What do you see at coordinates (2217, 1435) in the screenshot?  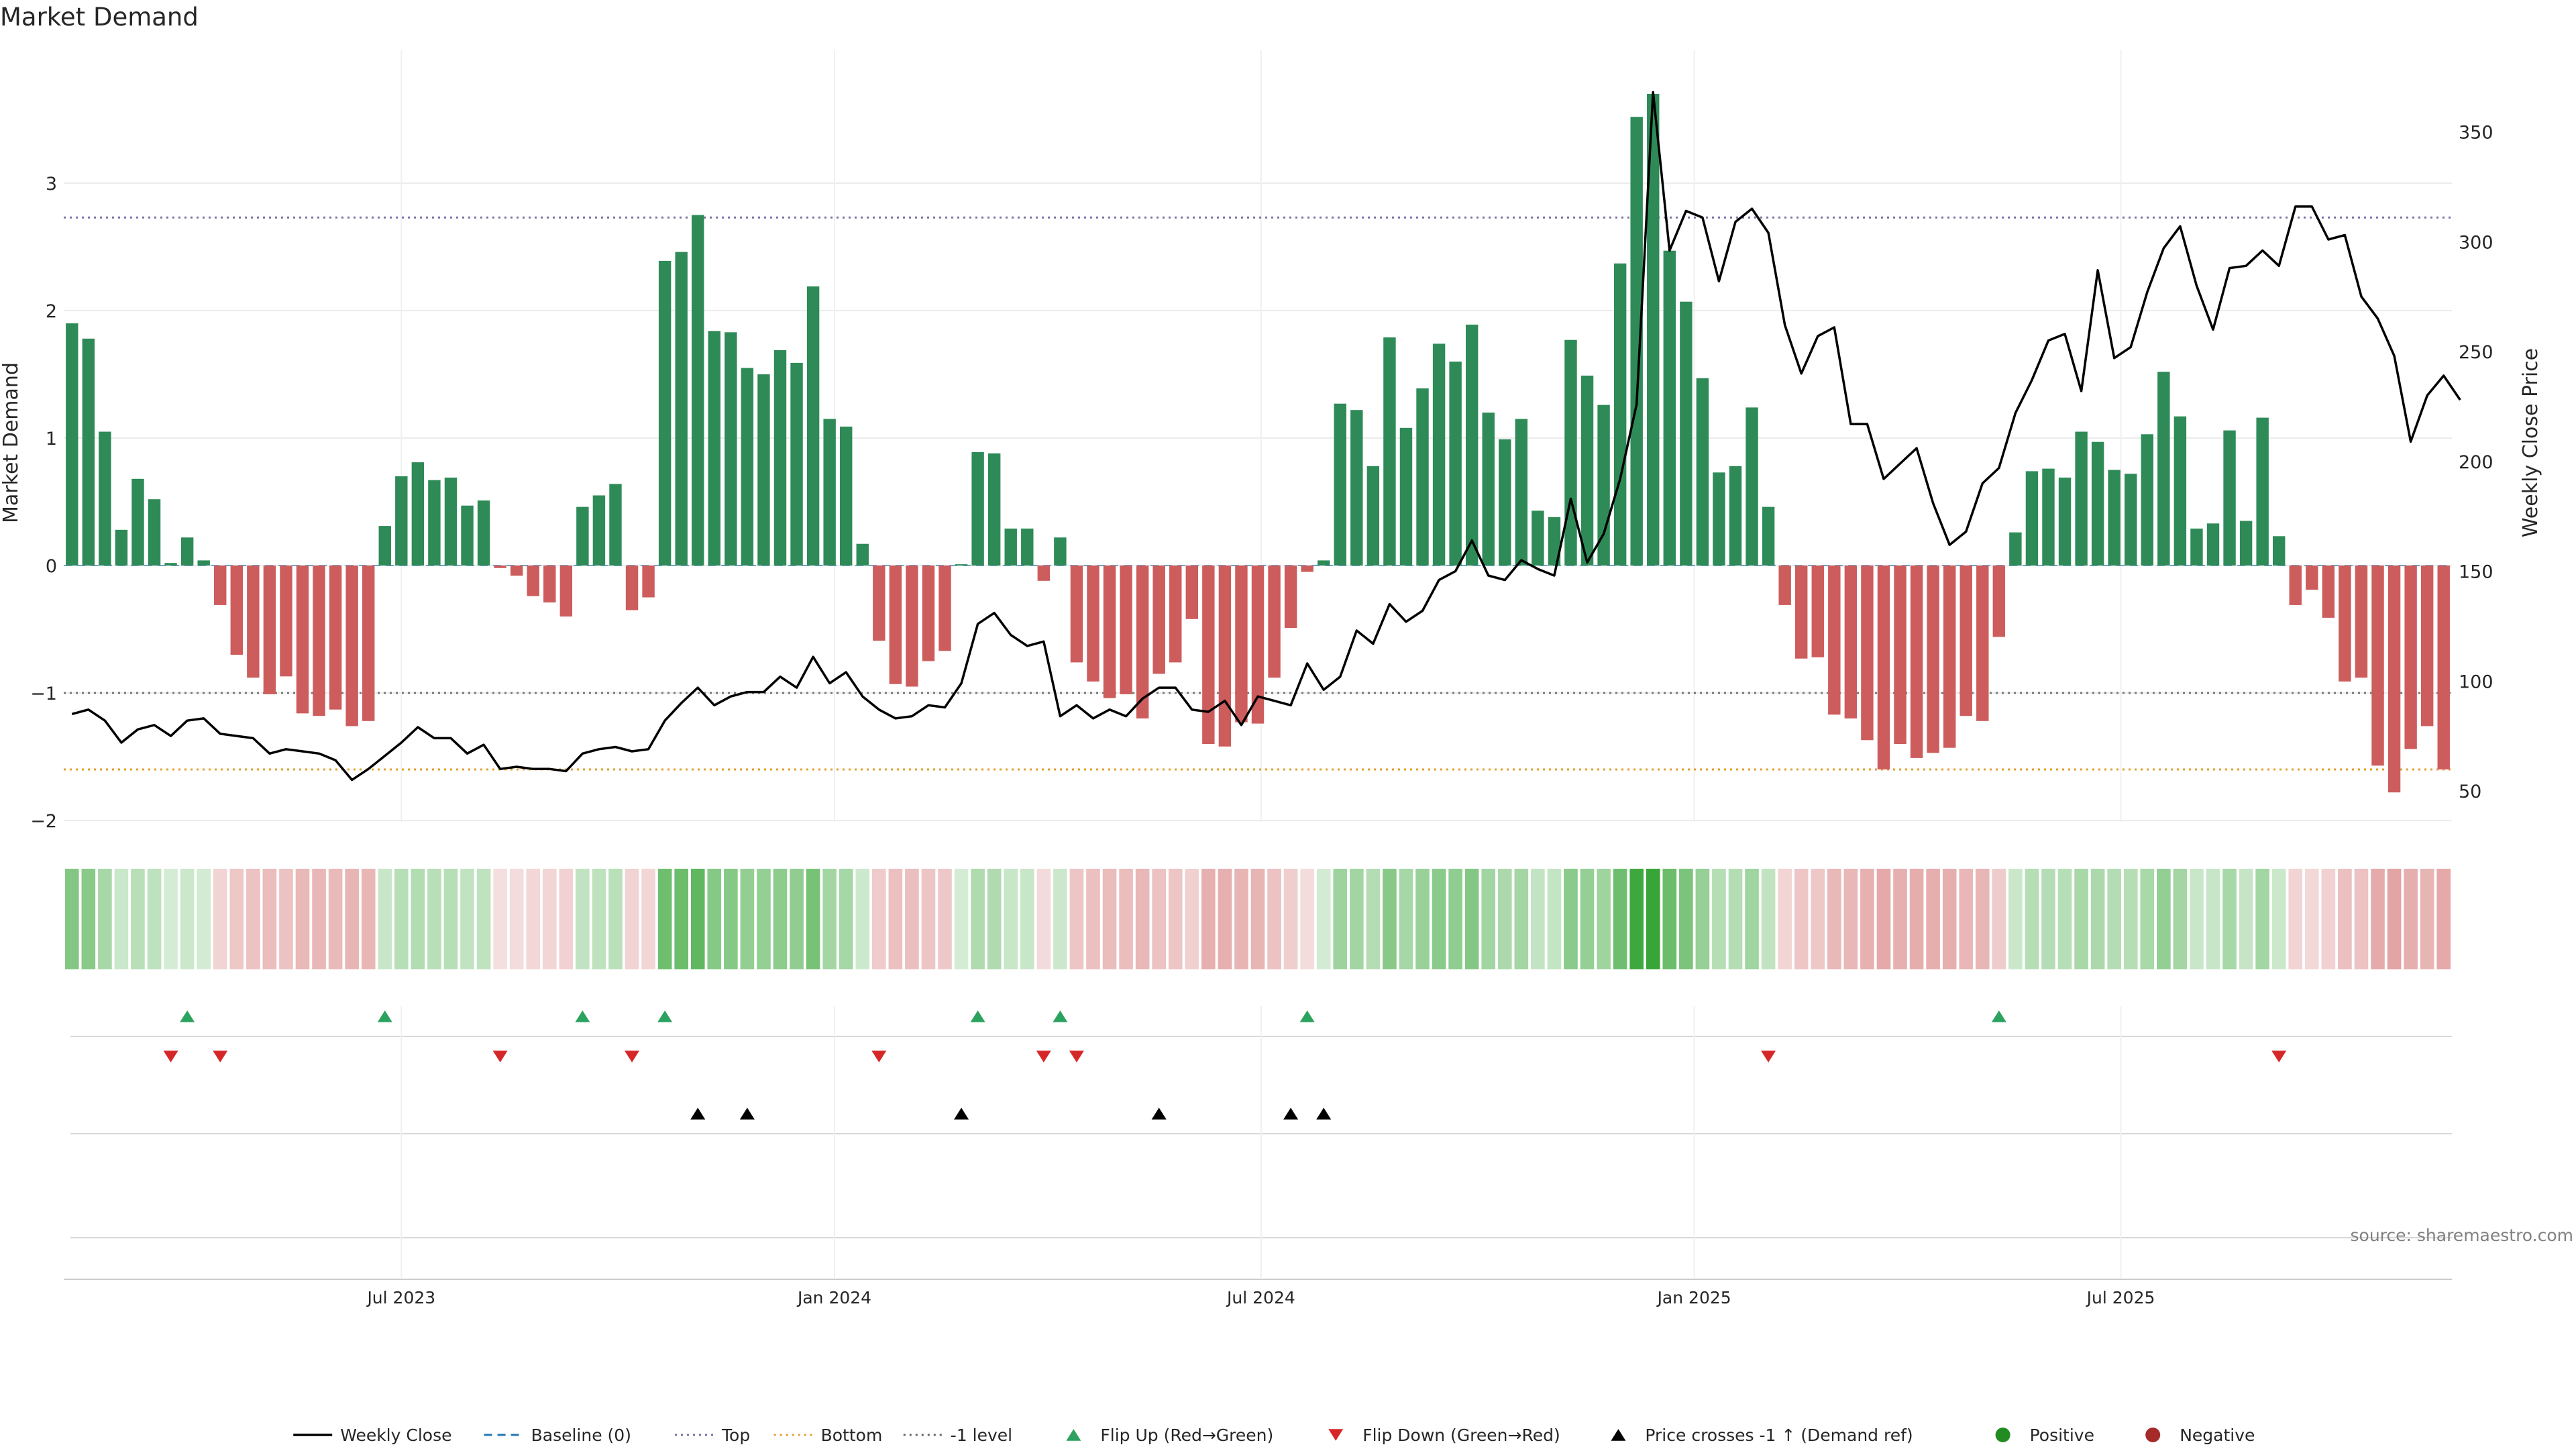 I see `legend-label: Negative` at bounding box center [2217, 1435].